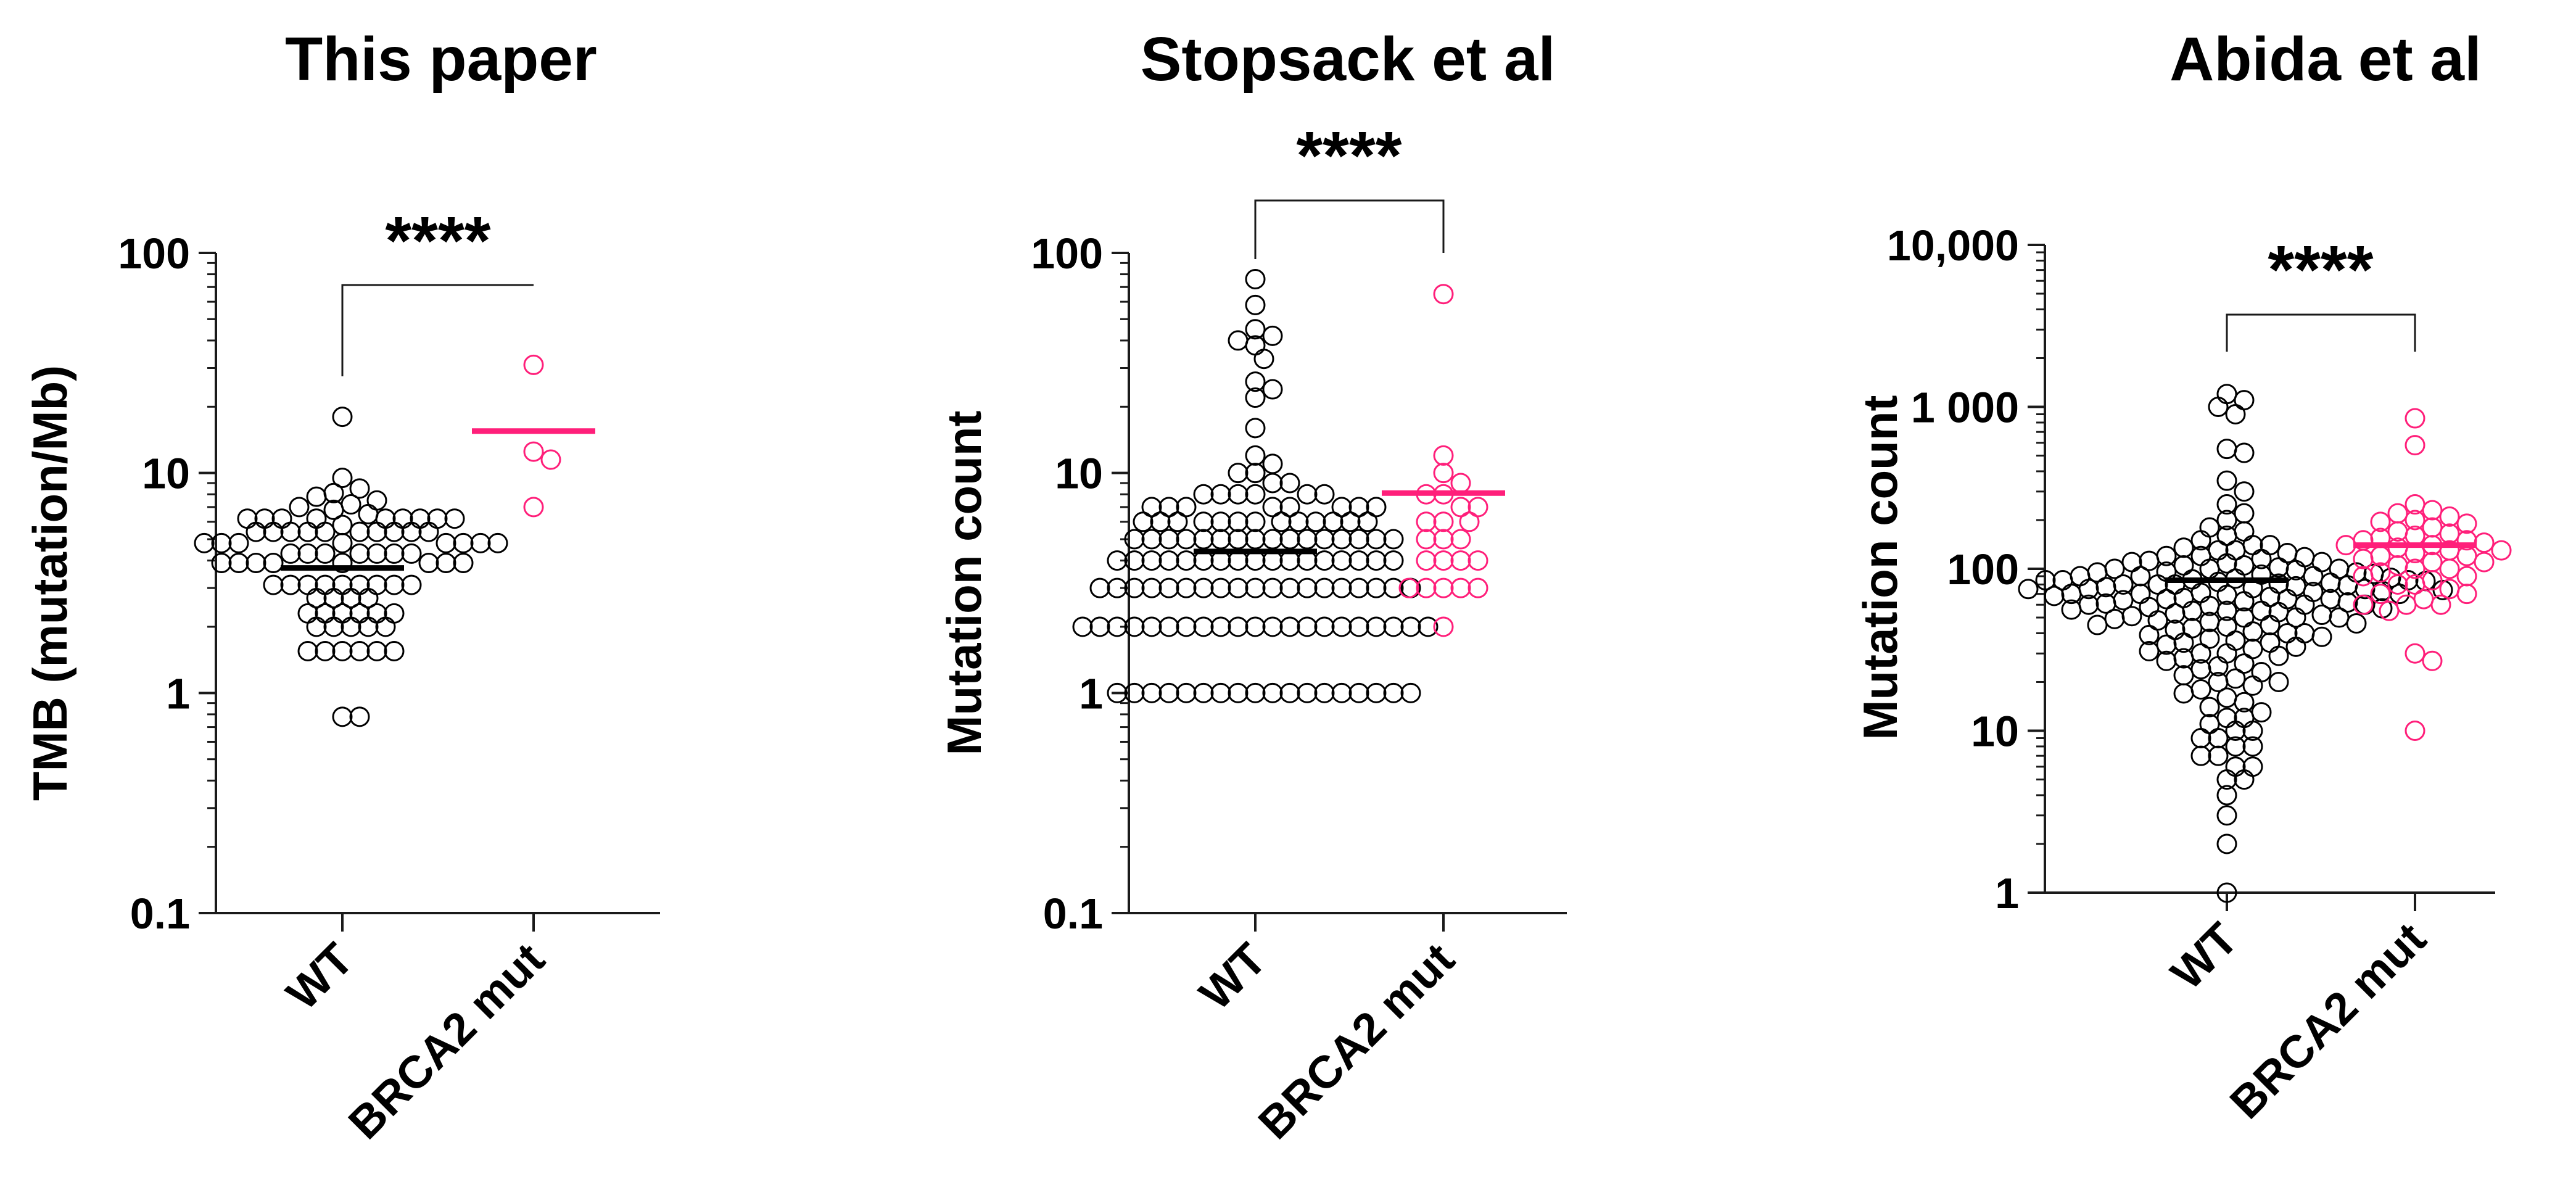 The width and height of the screenshot is (2576, 1203). Describe the element at coordinates (160, 914) in the screenshot. I see `y-tick-label: 0.1` at that location.